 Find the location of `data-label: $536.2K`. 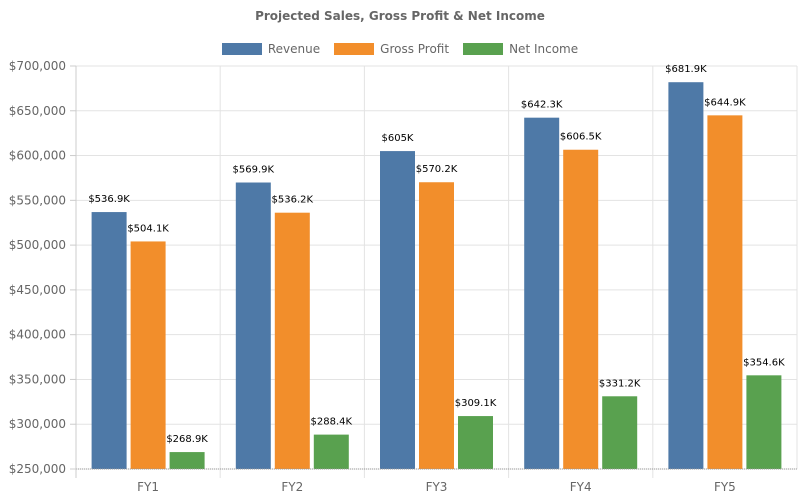

data-label: $536.2K is located at coordinates (293, 200).